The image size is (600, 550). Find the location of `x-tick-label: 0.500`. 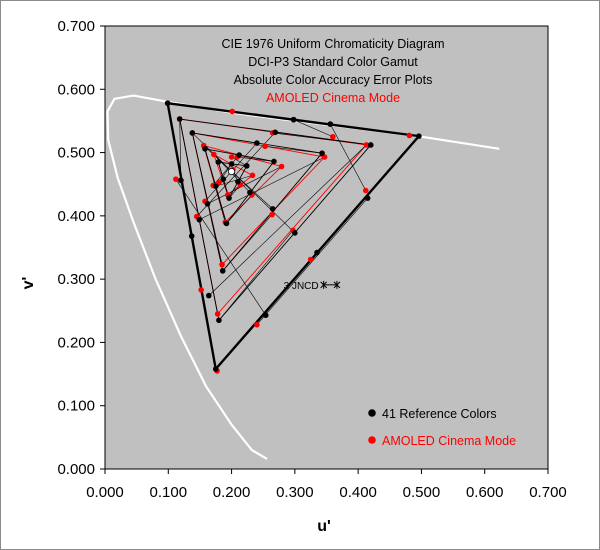

x-tick-label: 0.500 is located at coordinates (422, 492).